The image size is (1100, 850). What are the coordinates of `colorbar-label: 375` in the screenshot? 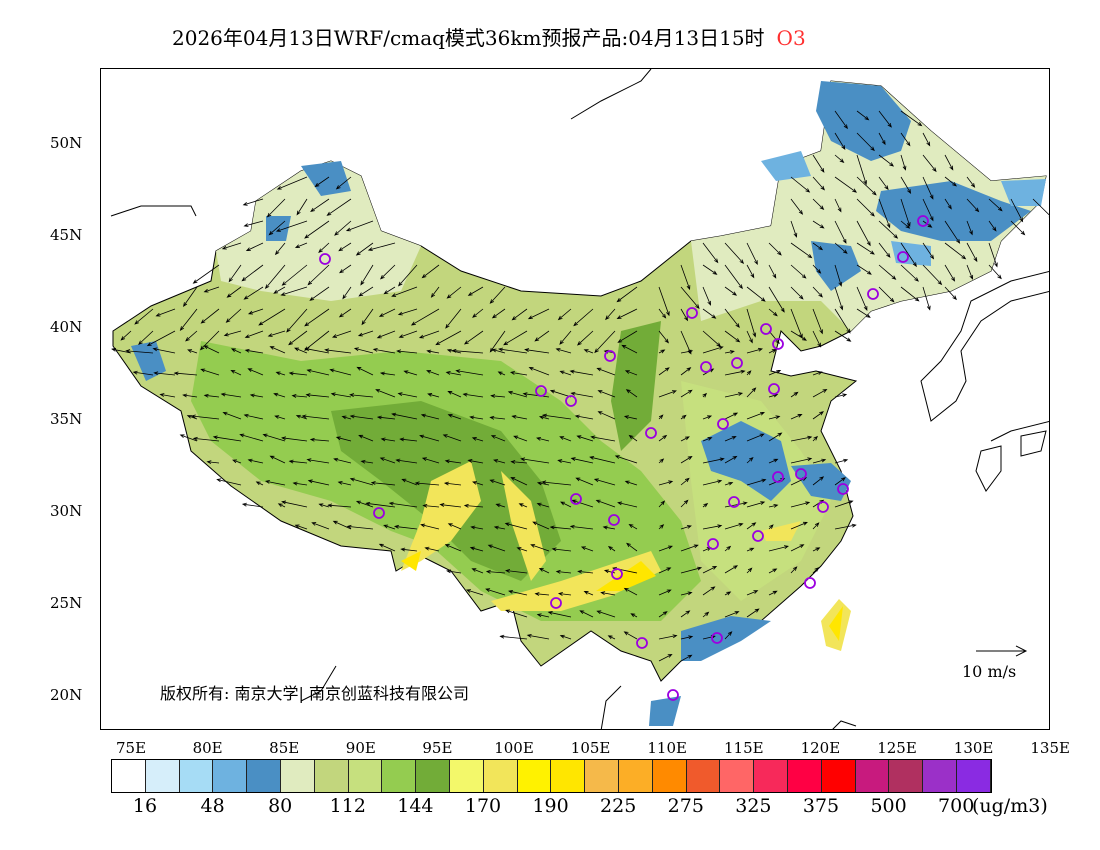 It's located at (821, 806).